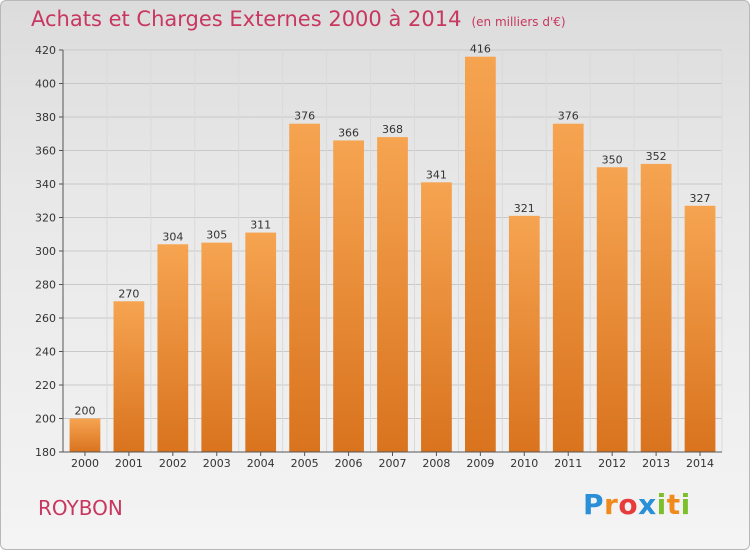  What do you see at coordinates (348, 132) in the screenshot?
I see `data-label: 366` at bounding box center [348, 132].